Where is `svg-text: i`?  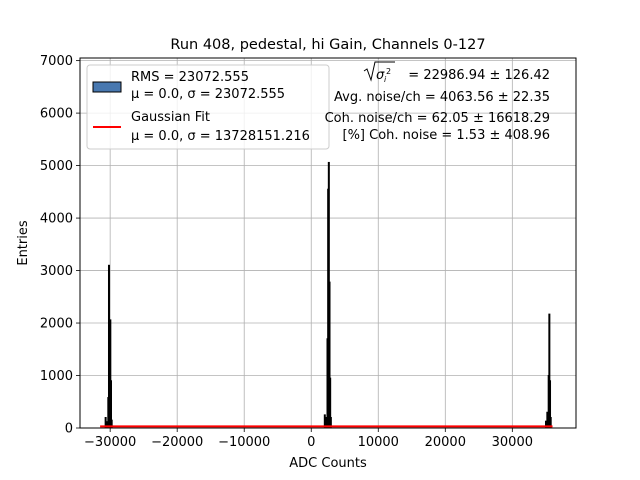 svg-text: i is located at coordinates (385, 79).